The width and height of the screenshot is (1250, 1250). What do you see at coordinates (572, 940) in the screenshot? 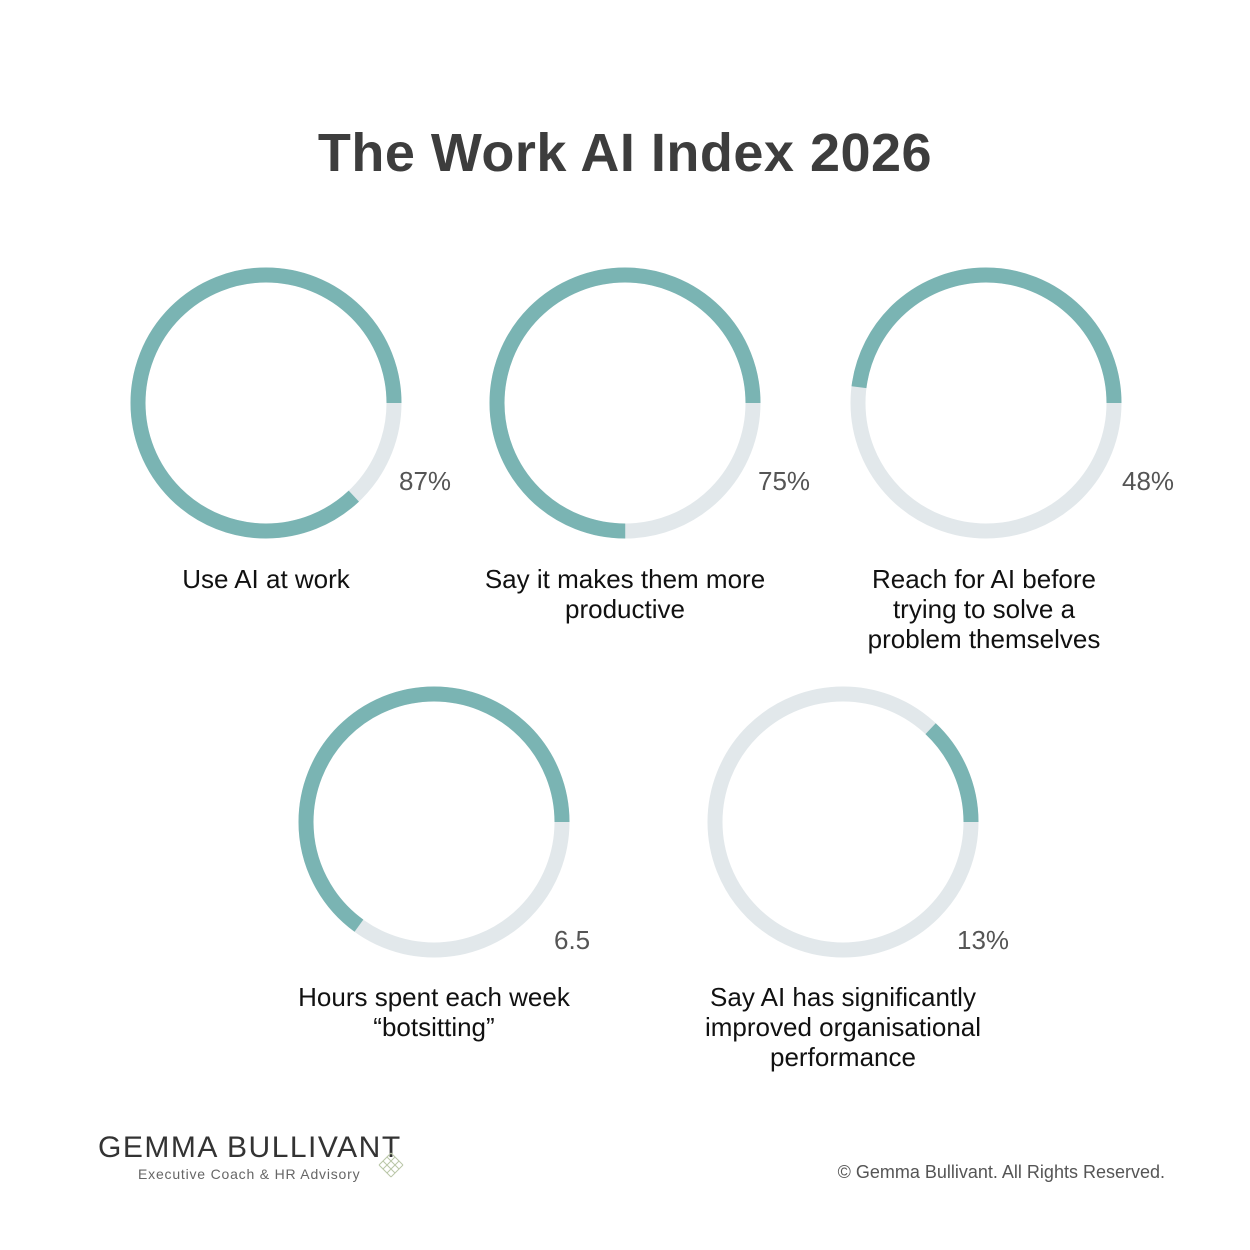
I see `donut-value-4: 6.5` at bounding box center [572, 940].